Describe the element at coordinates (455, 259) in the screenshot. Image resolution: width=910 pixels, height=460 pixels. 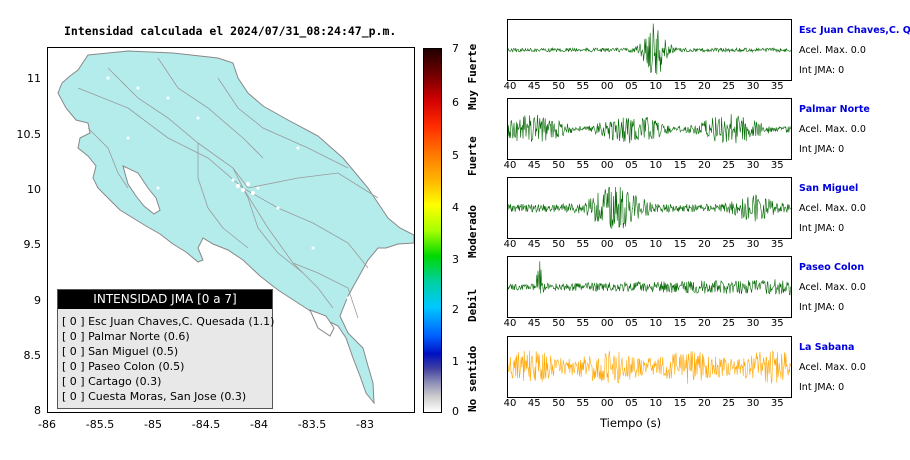
I see `colorbar-value: 3` at that location.